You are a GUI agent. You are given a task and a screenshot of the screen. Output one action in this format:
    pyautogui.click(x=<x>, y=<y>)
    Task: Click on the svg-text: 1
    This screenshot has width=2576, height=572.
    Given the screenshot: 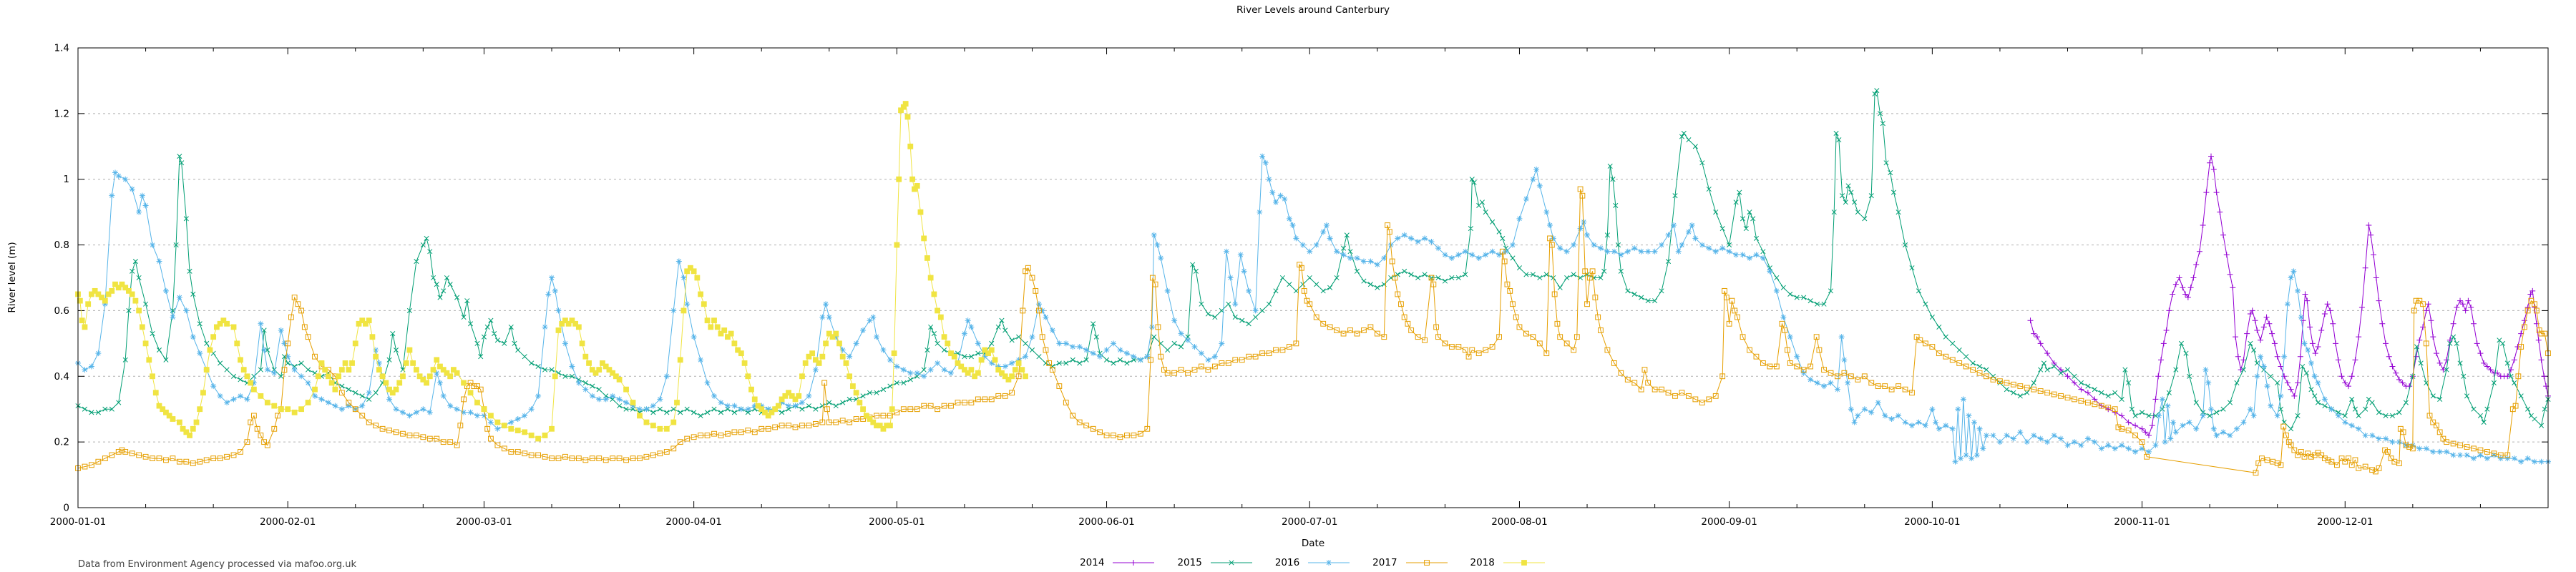 What is the action you would take?
    pyautogui.click(x=66, y=179)
    